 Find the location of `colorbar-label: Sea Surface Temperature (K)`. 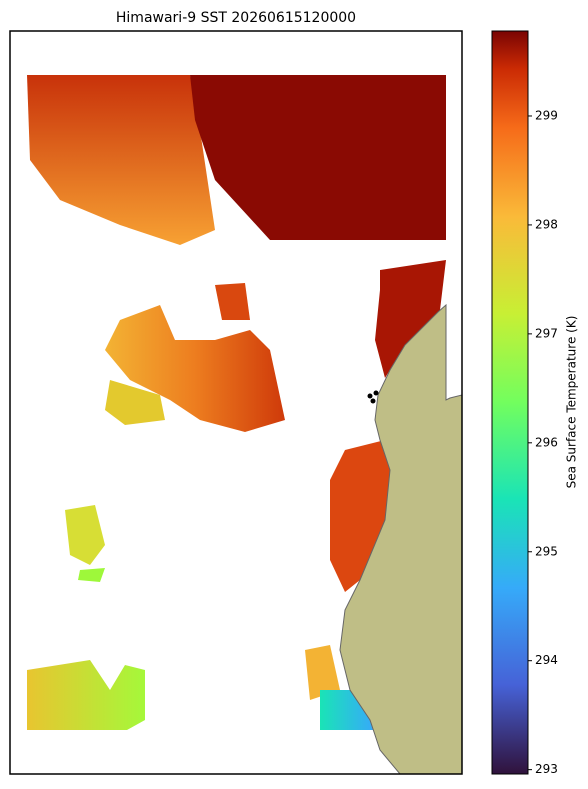

colorbar-label: Sea Surface Temperature (K) is located at coordinates (572, 402).